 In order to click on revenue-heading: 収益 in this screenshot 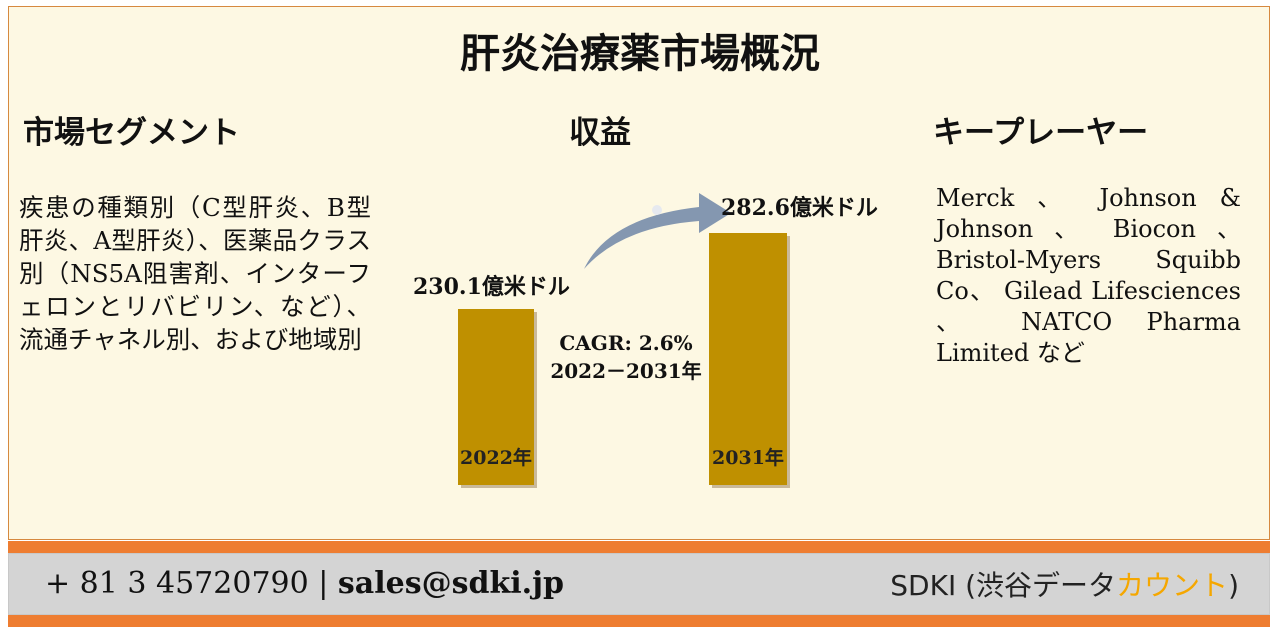, I will do `click(600, 133)`.